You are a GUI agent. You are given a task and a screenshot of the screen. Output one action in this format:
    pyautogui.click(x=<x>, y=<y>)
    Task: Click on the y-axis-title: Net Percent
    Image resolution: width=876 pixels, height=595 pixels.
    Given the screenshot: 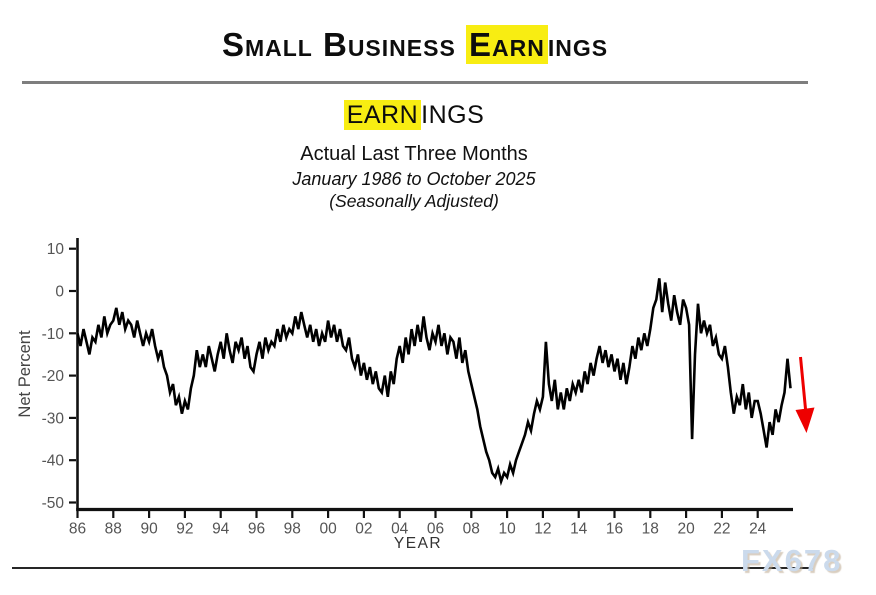 What is the action you would take?
    pyautogui.click(x=25, y=374)
    